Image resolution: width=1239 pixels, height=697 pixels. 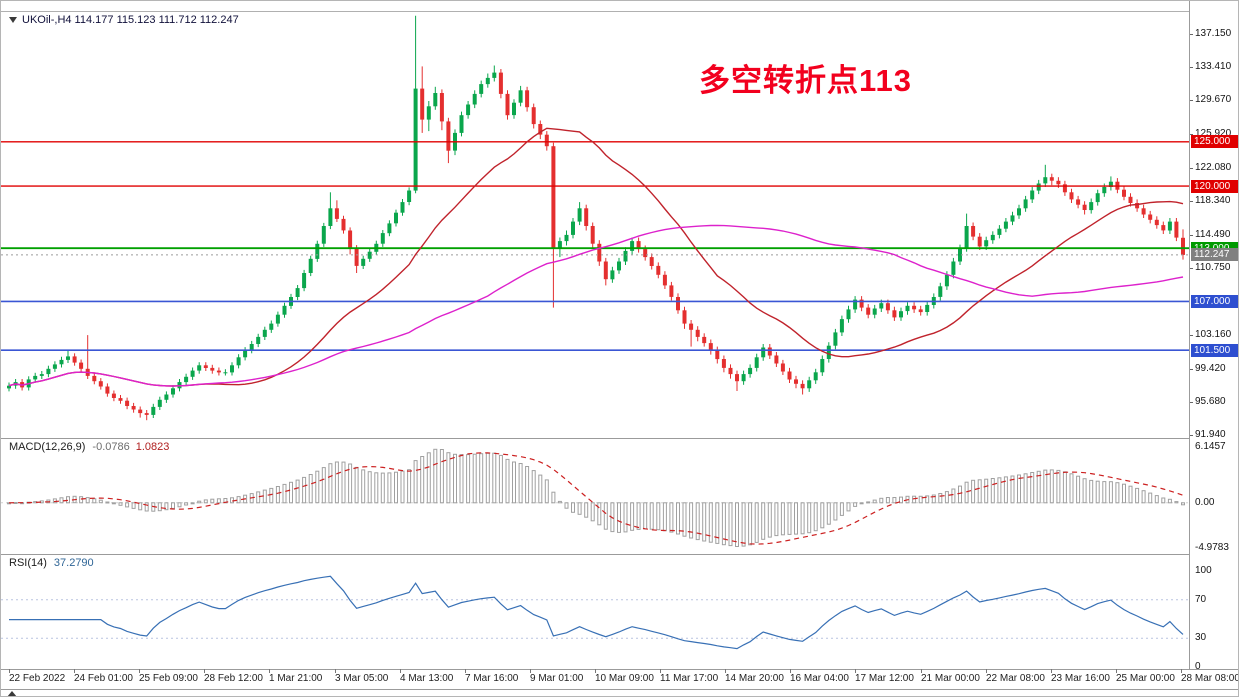 What do you see at coordinates (689, 678) in the screenshot?
I see `time-label: 11 Mar 17:00` at bounding box center [689, 678].